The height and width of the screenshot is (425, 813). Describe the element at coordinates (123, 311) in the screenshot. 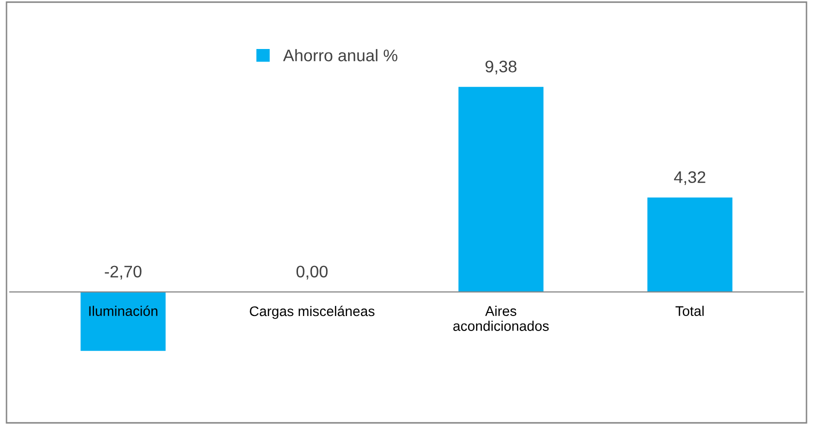

I see `x-tick-label: Iluminación` at that location.